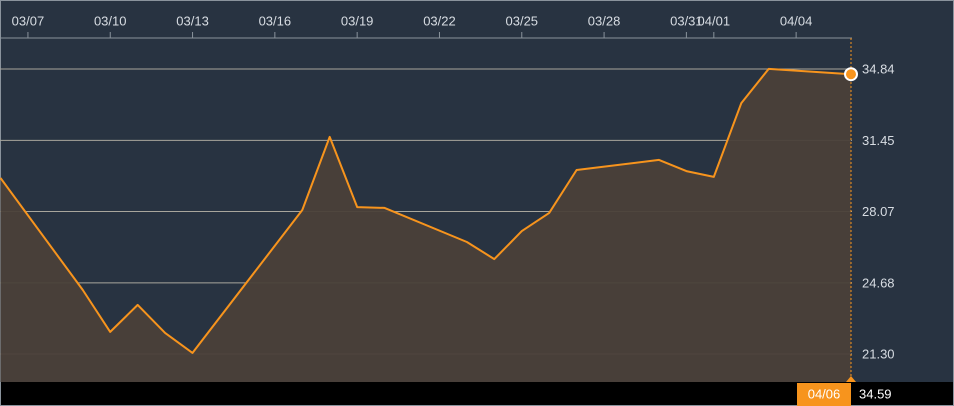  What do you see at coordinates (878, 282) in the screenshot?
I see `y-tick-label: 24.68` at bounding box center [878, 282].